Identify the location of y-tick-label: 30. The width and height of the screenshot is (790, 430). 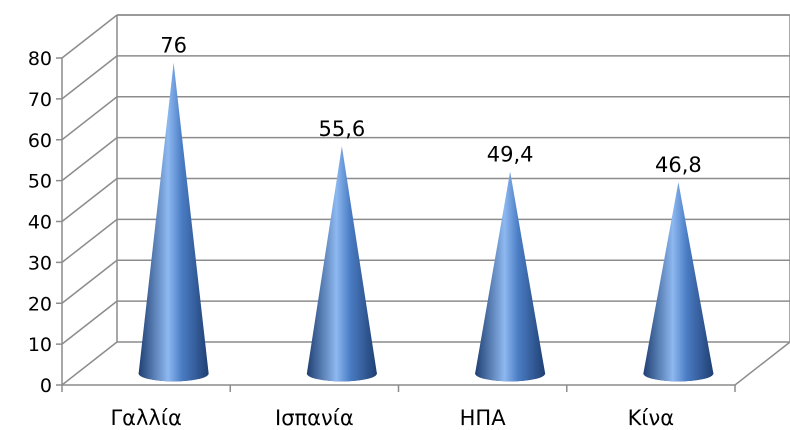
(40, 263).